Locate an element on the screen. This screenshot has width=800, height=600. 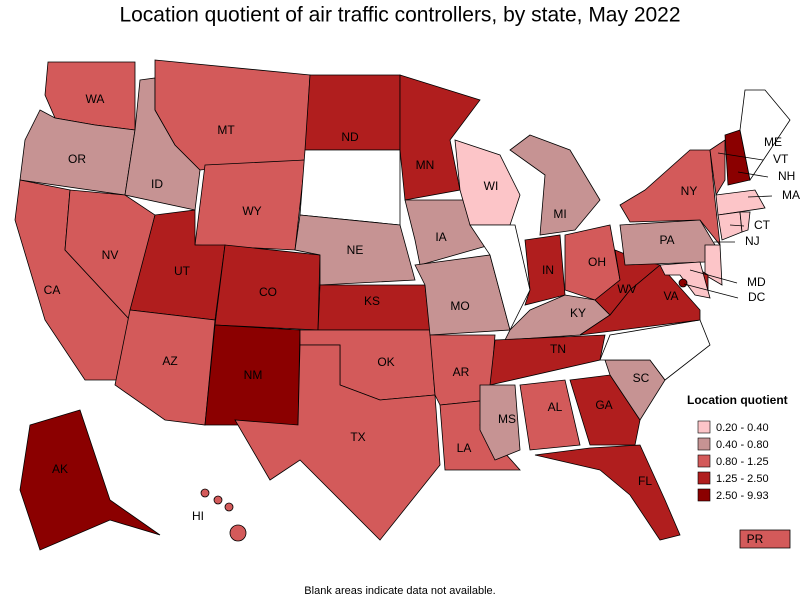
state-label: WY is located at coordinates (251, 211).